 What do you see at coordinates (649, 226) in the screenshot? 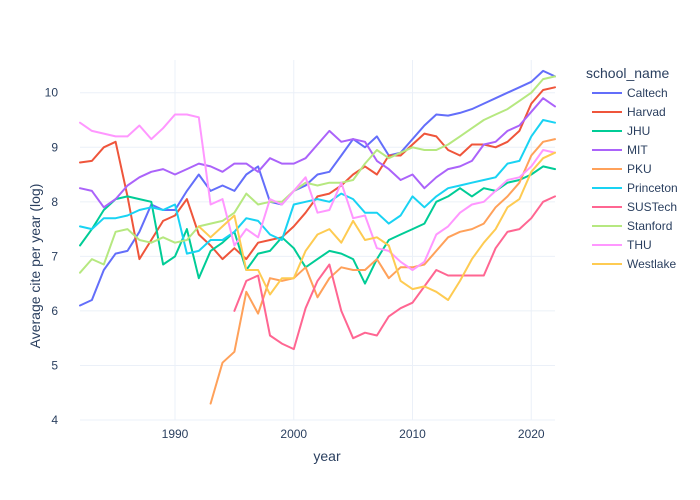
I see `legend-label: Stanford` at bounding box center [649, 226].